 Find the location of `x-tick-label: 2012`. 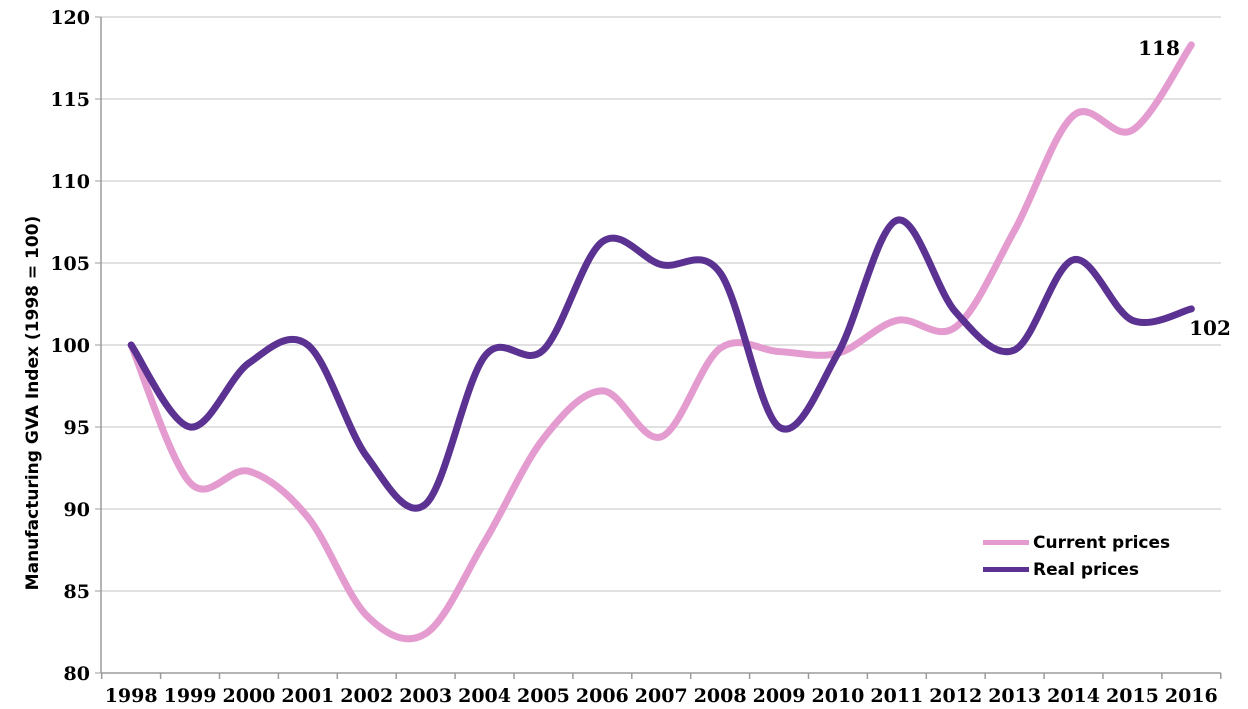

x-tick-label: 2012 is located at coordinates (955, 696).